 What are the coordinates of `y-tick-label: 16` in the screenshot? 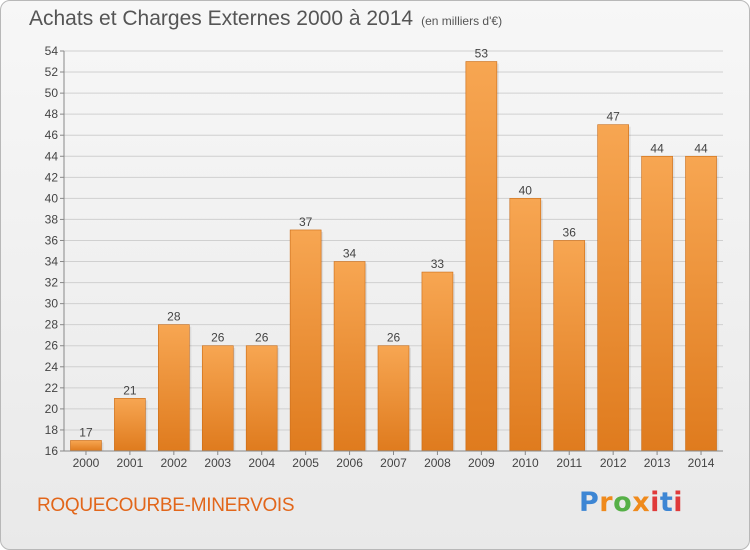 It's located at (52, 451).